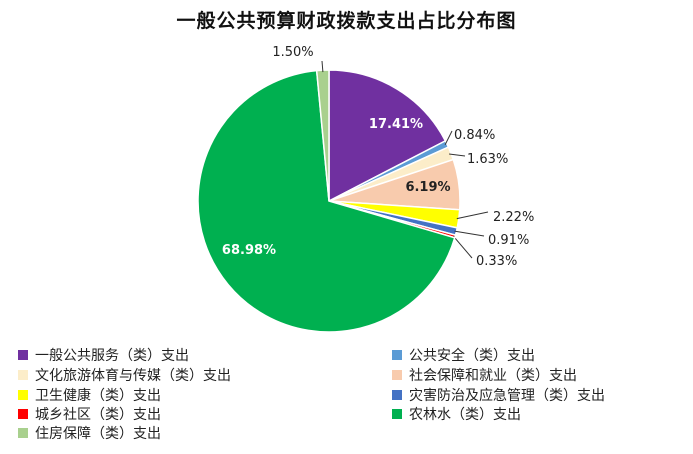 The width and height of the screenshot is (693, 454). Describe the element at coordinates (133, 376) in the screenshot. I see `legend-label: 文化旅游体育与传媒（类）支出` at that location.